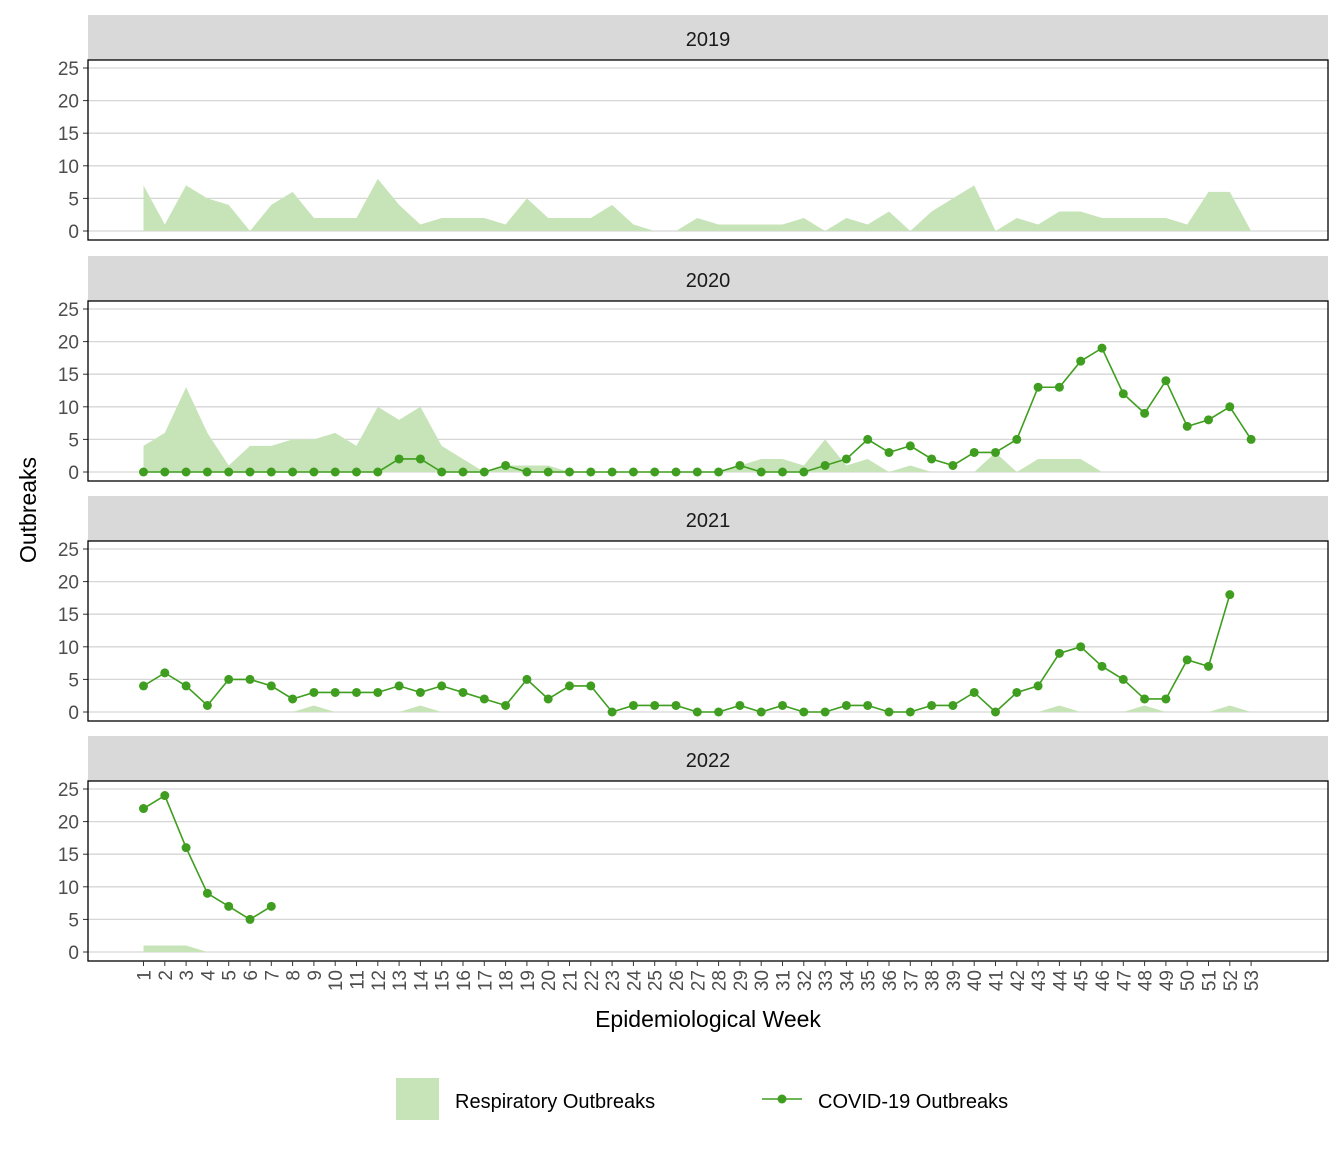 The width and height of the screenshot is (1344, 1157). What do you see at coordinates (1060, 981) in the screenshot?
I see `x-tick-label: 44` at bounding box center [1060, 981].